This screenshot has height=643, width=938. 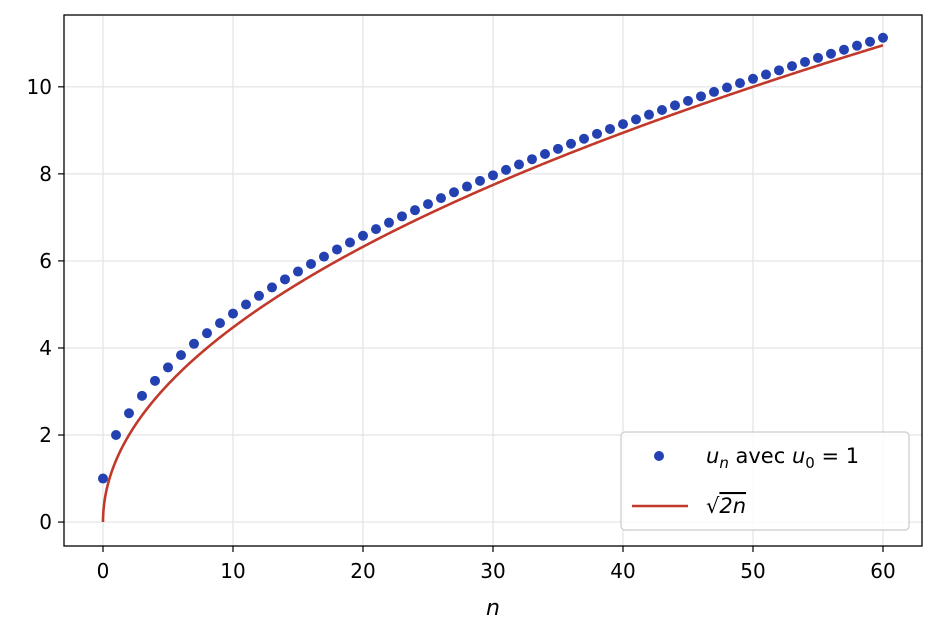 I want to click on legend-label-curve: √2n, so click(x=726, y=506).